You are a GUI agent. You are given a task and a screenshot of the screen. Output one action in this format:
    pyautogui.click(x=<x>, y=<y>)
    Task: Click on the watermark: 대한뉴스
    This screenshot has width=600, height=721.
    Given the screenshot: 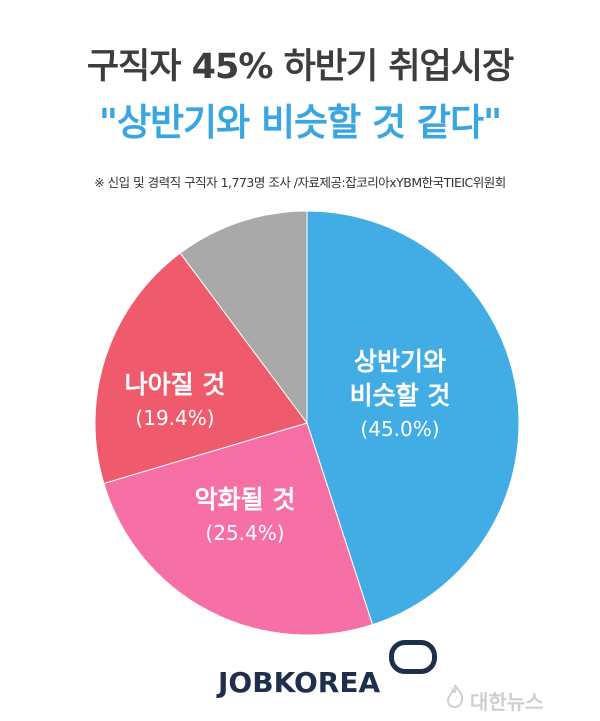 What is the action you would take?
    pyautogui.click(x=507, y=702)
    